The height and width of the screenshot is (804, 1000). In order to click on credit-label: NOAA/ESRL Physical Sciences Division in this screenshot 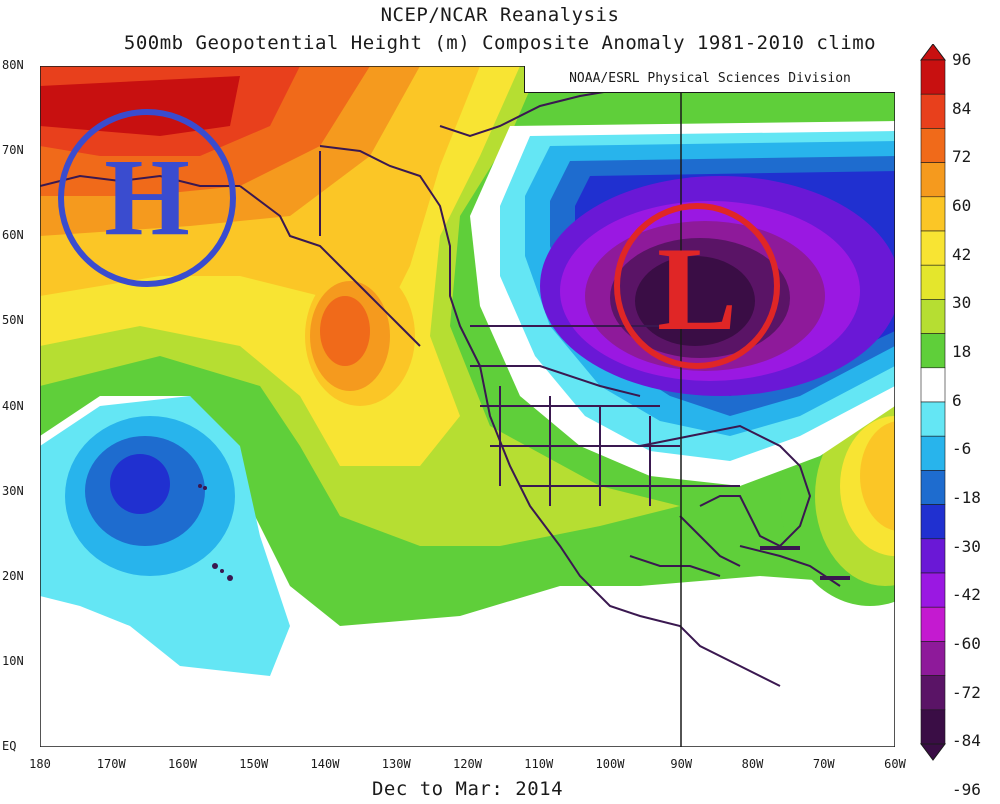, I will do `click(709, 79)`.